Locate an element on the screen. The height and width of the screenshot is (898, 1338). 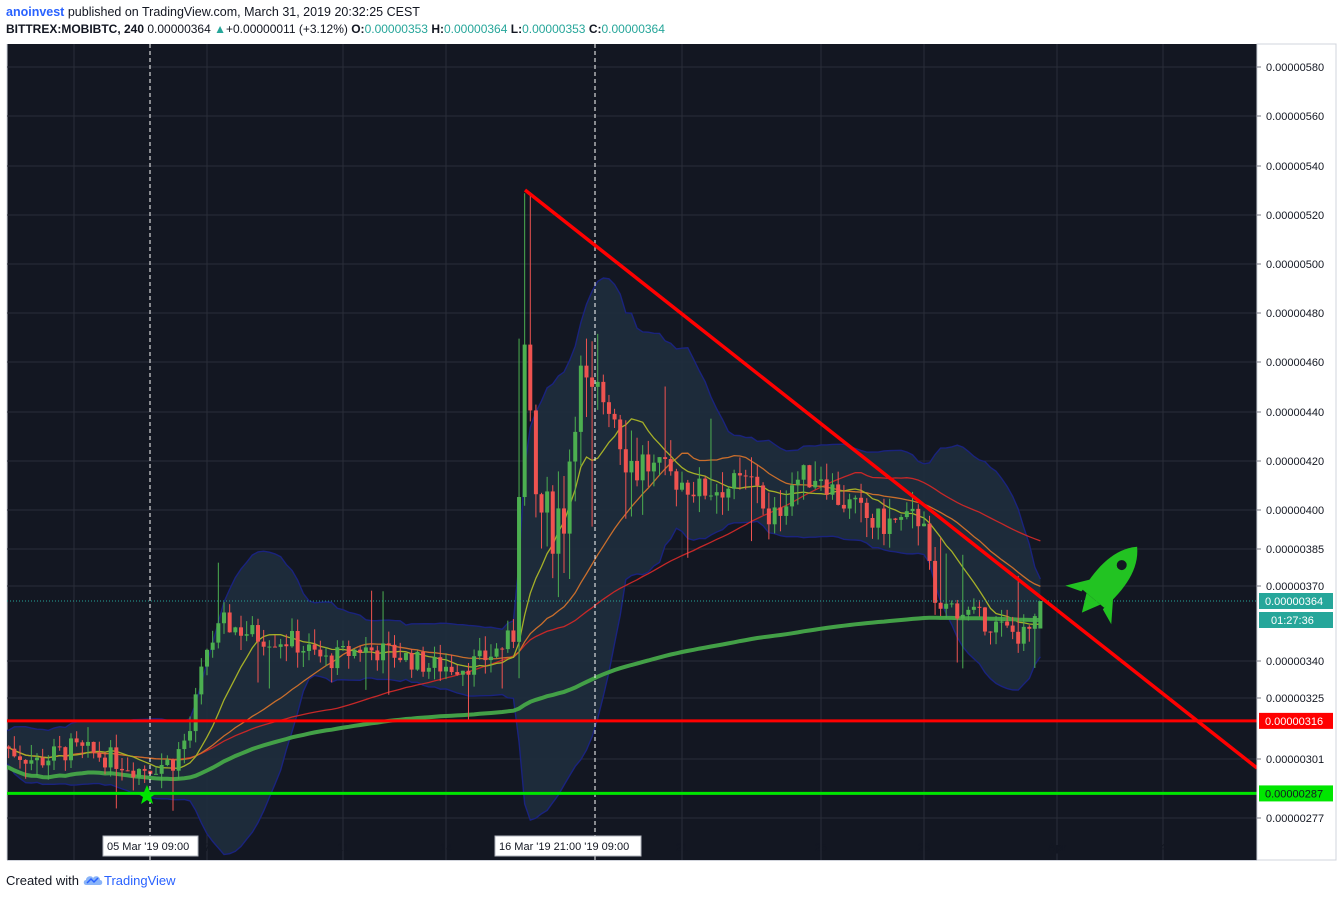
price-tick-label: 0.00000460 is located at coordinates (1295, 363).